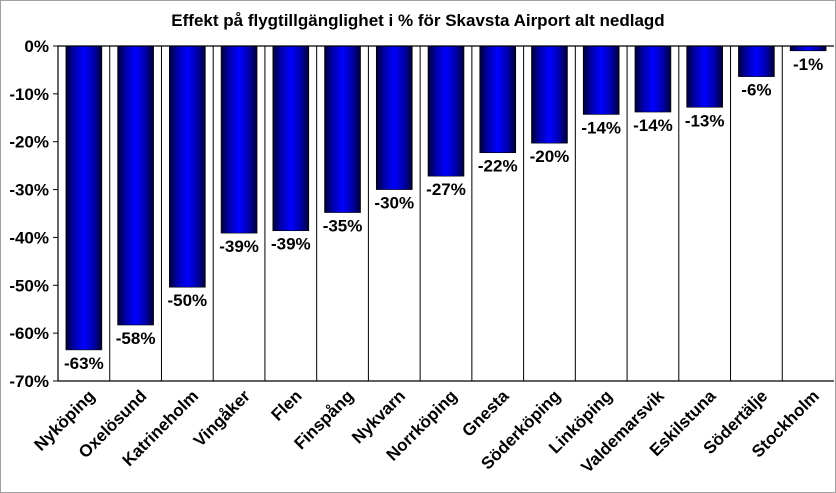  I want to click on data-label: -58%, so click(136, 338).